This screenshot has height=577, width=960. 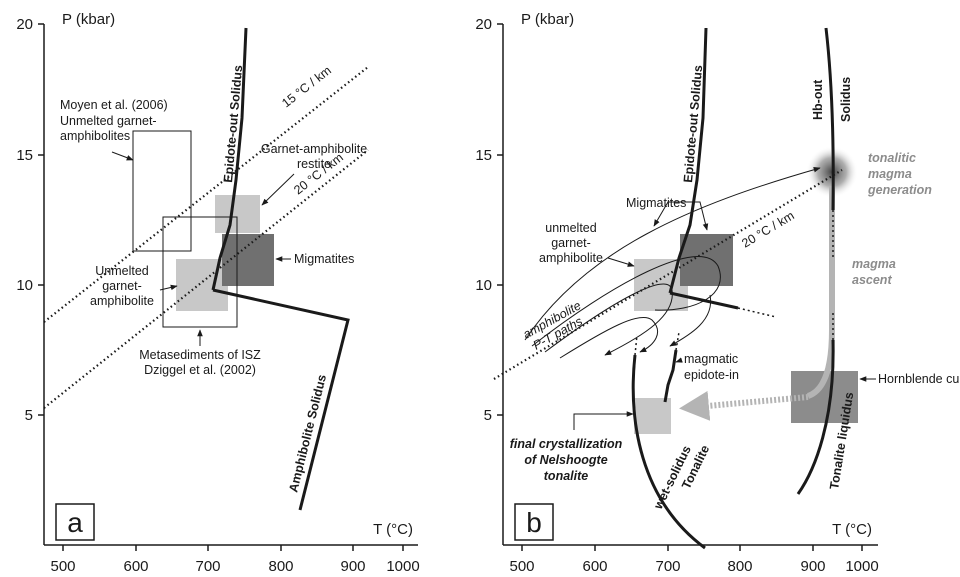 What do you see at coordinates (547, 19) in the screenshot?
I see `y-axis-title-b: P (kbar)` at bounding box center [547, 19].